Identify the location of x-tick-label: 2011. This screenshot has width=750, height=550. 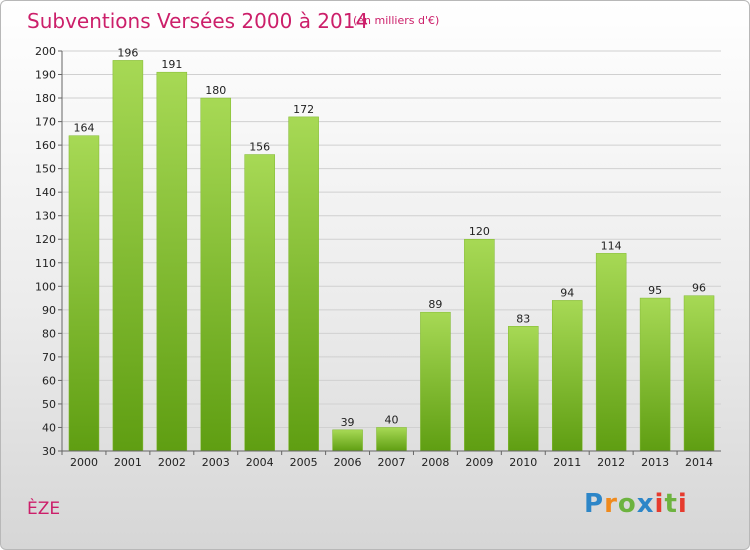
(567, 462).